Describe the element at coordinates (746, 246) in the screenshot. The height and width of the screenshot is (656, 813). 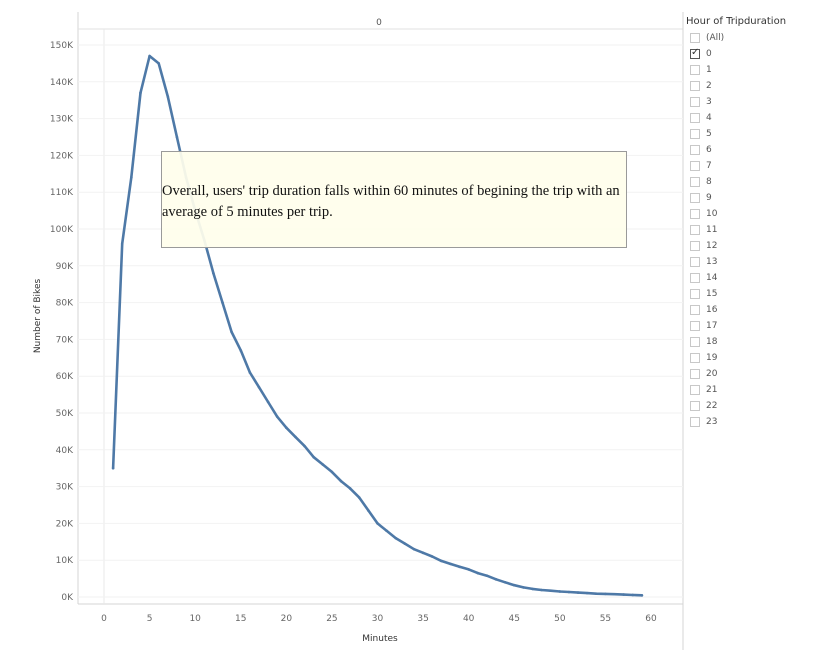
I see `filter-option: 12` at that location.